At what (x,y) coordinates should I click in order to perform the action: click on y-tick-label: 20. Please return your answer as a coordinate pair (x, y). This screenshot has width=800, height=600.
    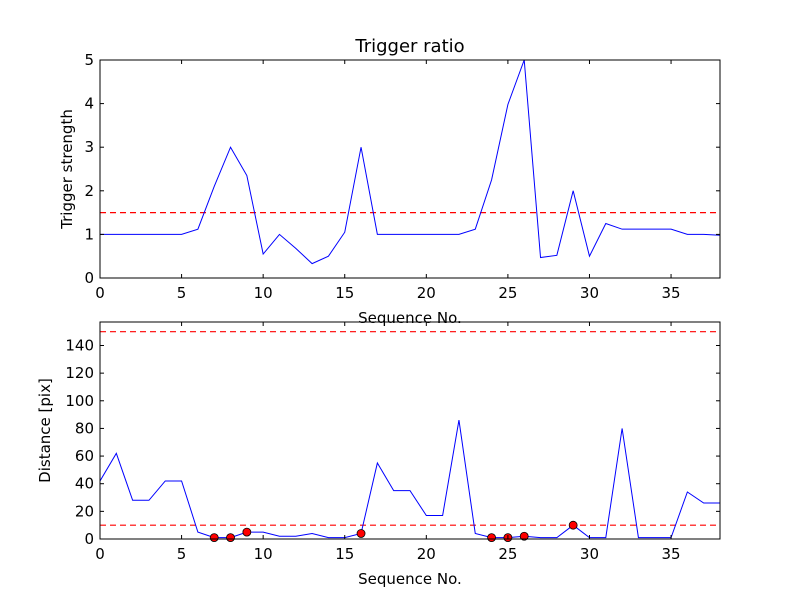
    Looking at the image, I should click on (84, 511).